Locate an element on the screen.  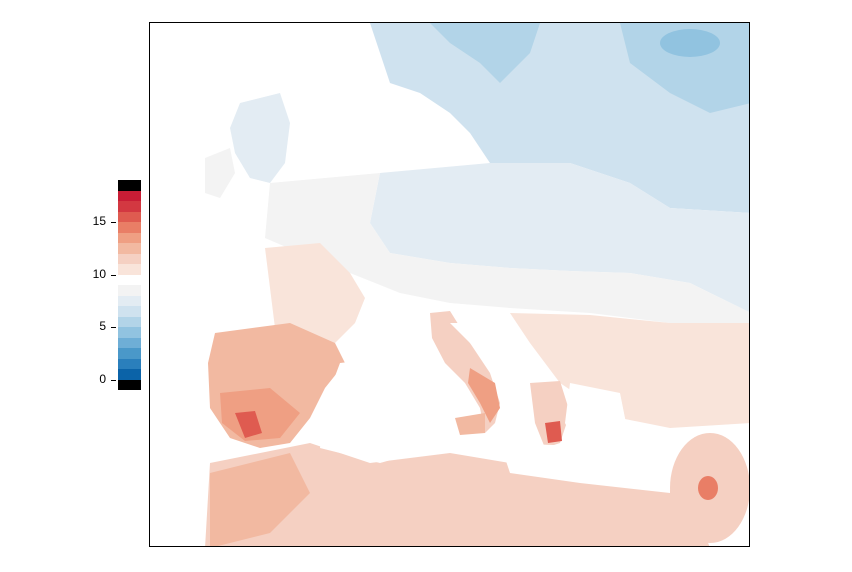
region-iberia-hotspot is located at coordinates (248, 424).